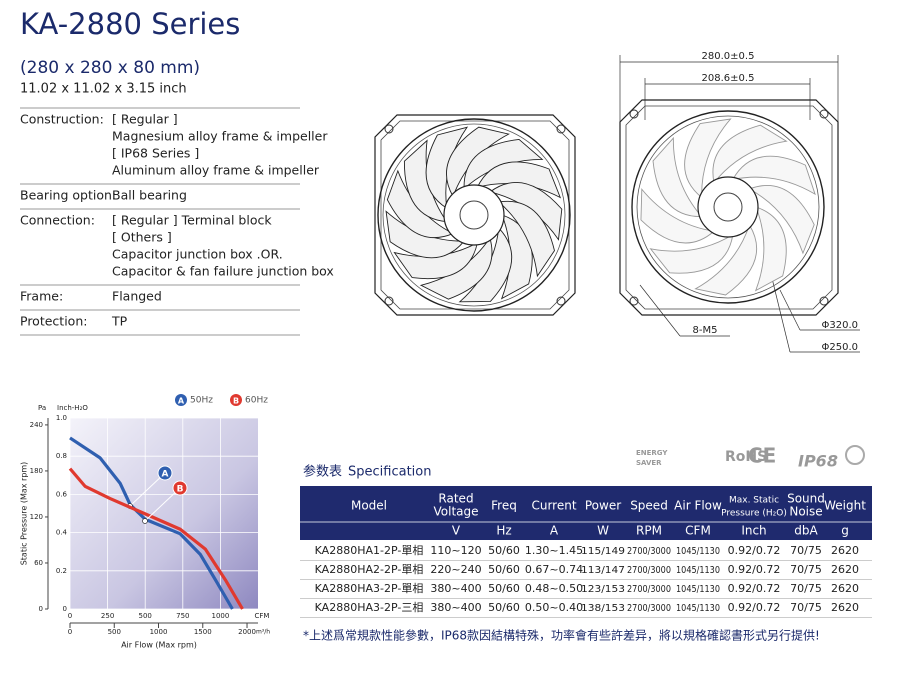 Image resolution: width=901 pixels, height=693 pixels. I want to click on x-unit: CFM, so click(262, 616).